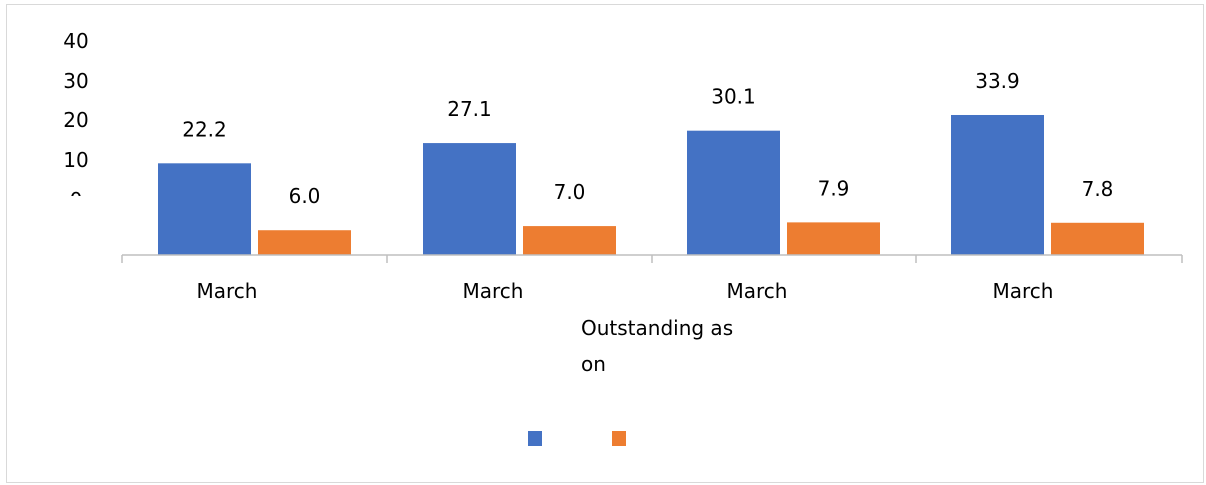 This screenshot has height=485, width=1206. What do you see at coordinates (834, 188) in the screenshot?
I see `data-label: 7.9` at bounding box center [834, 188].